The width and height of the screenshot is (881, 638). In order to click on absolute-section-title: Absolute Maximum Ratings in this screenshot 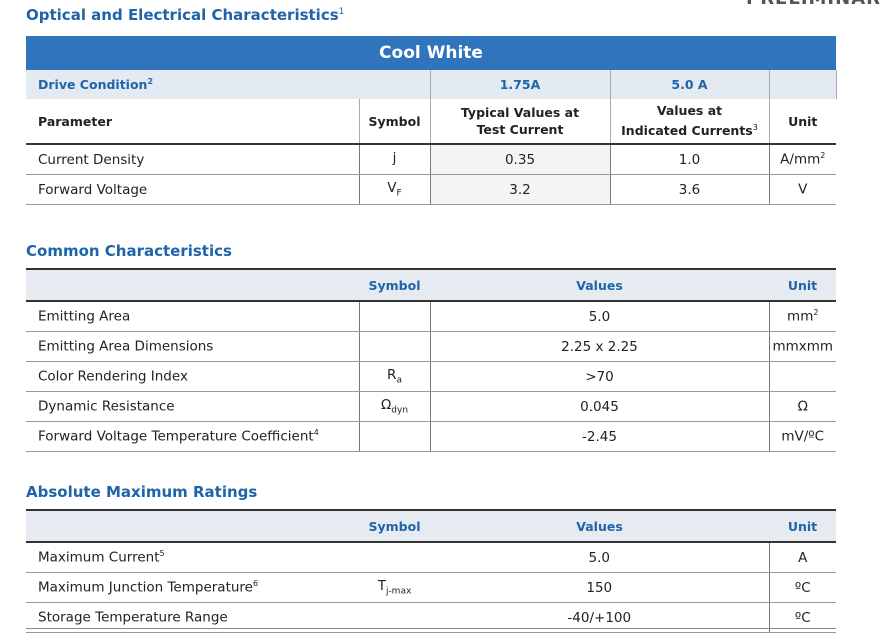, I will do `click(142, 492)`.